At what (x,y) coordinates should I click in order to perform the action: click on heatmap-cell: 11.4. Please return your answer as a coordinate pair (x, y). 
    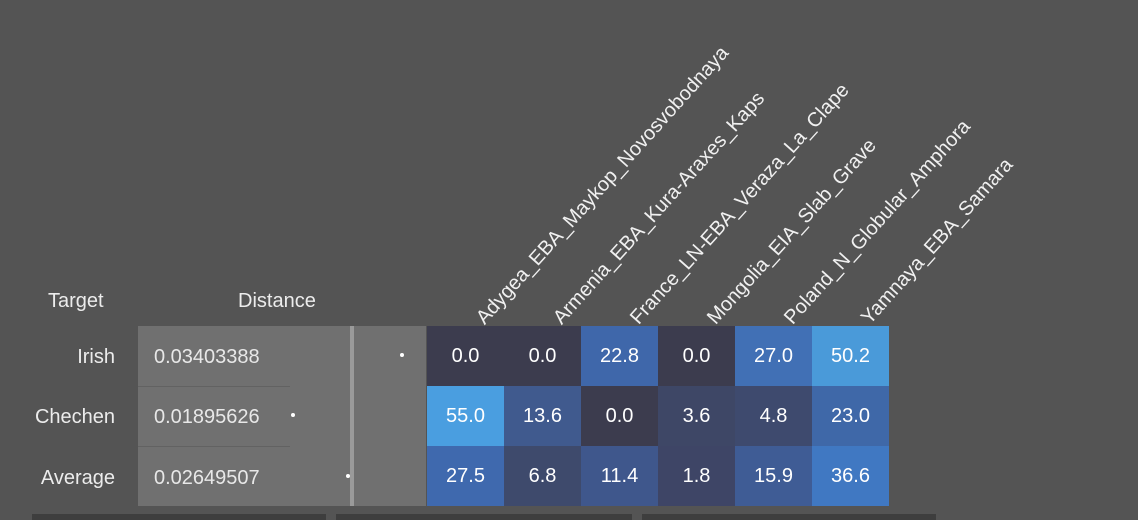
    Looking at the image, I should click on (619, 476).